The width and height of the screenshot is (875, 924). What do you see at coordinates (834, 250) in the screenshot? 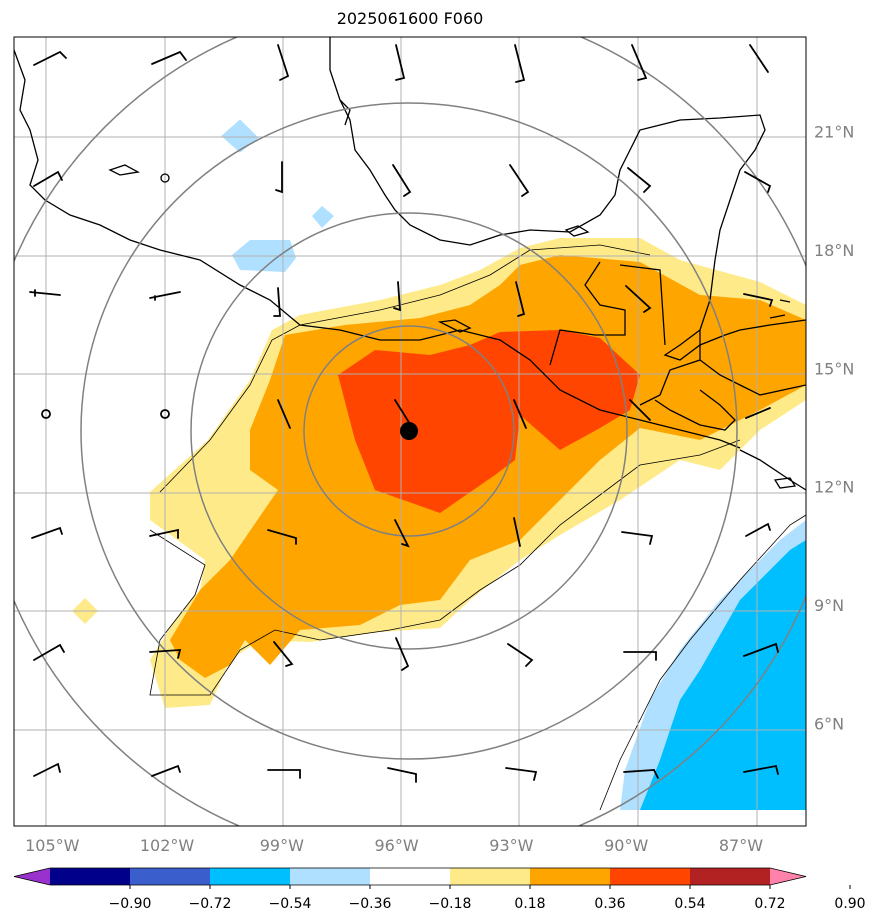
I see `latitude-tick-label: 18°N` at bounding box center [834, 250].